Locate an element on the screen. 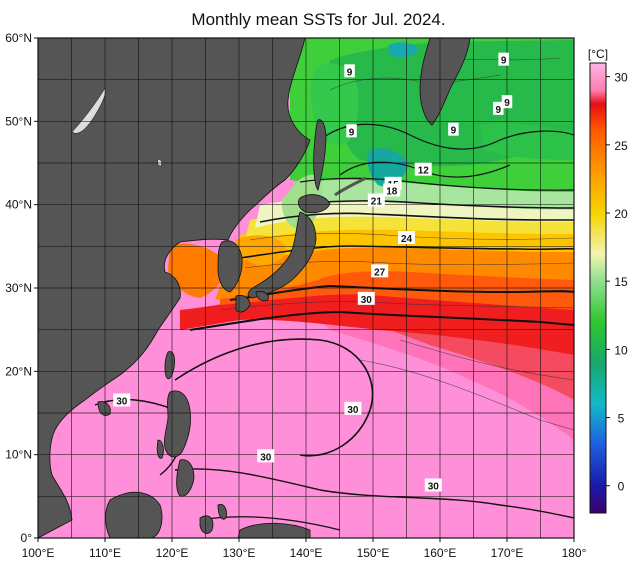 The image size is (637, 564). x-tick-label: 120°E is located at coordinates (172, 553).